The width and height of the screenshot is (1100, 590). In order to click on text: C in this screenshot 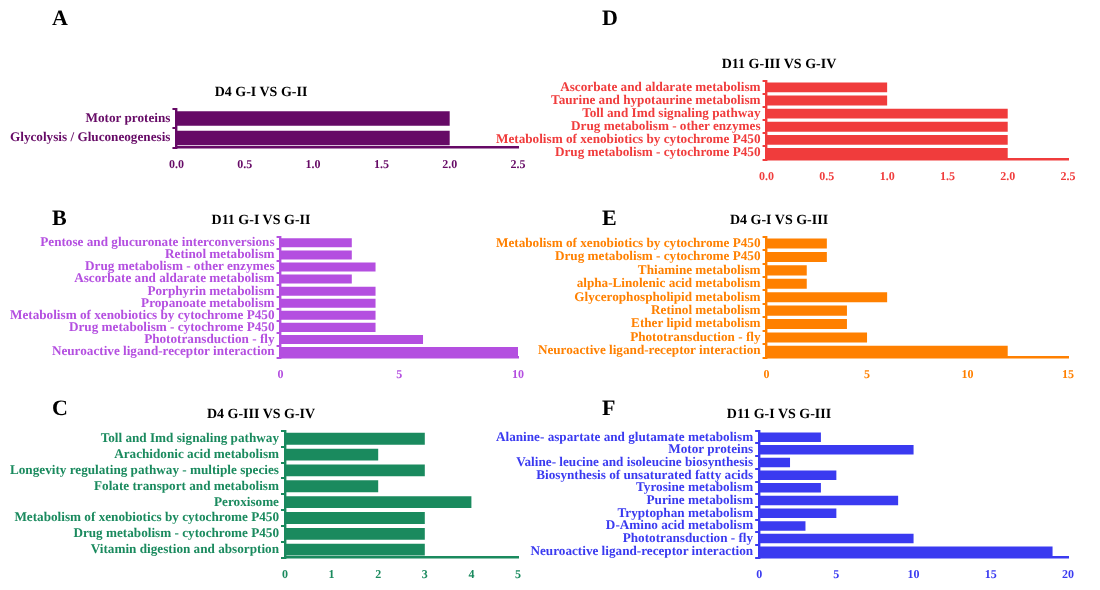, I will do `click(60, 408)`.